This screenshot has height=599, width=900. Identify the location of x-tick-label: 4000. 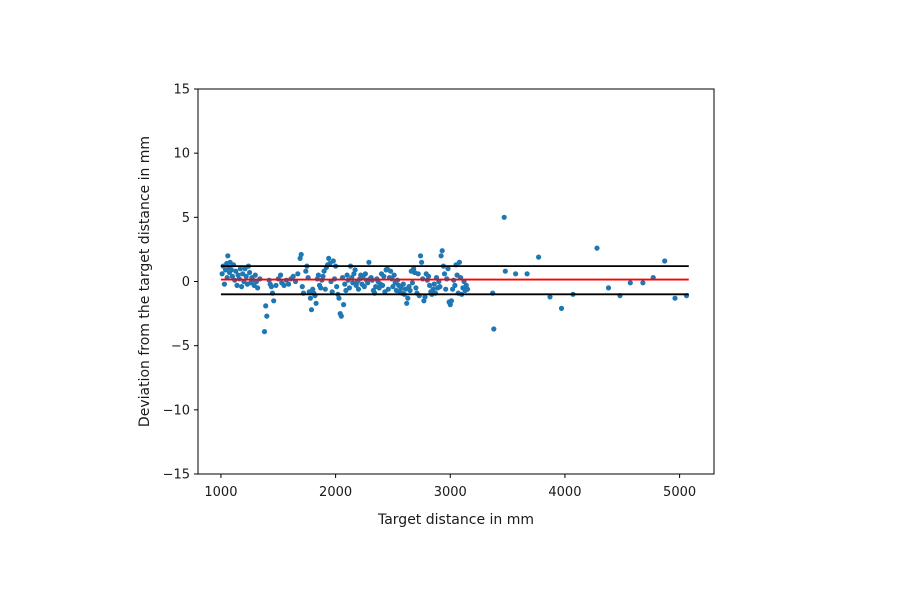
(564, 492).